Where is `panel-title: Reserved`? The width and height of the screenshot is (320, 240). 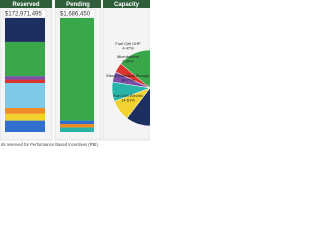
panel-title: Reserved is located at coordinates (25, 5).